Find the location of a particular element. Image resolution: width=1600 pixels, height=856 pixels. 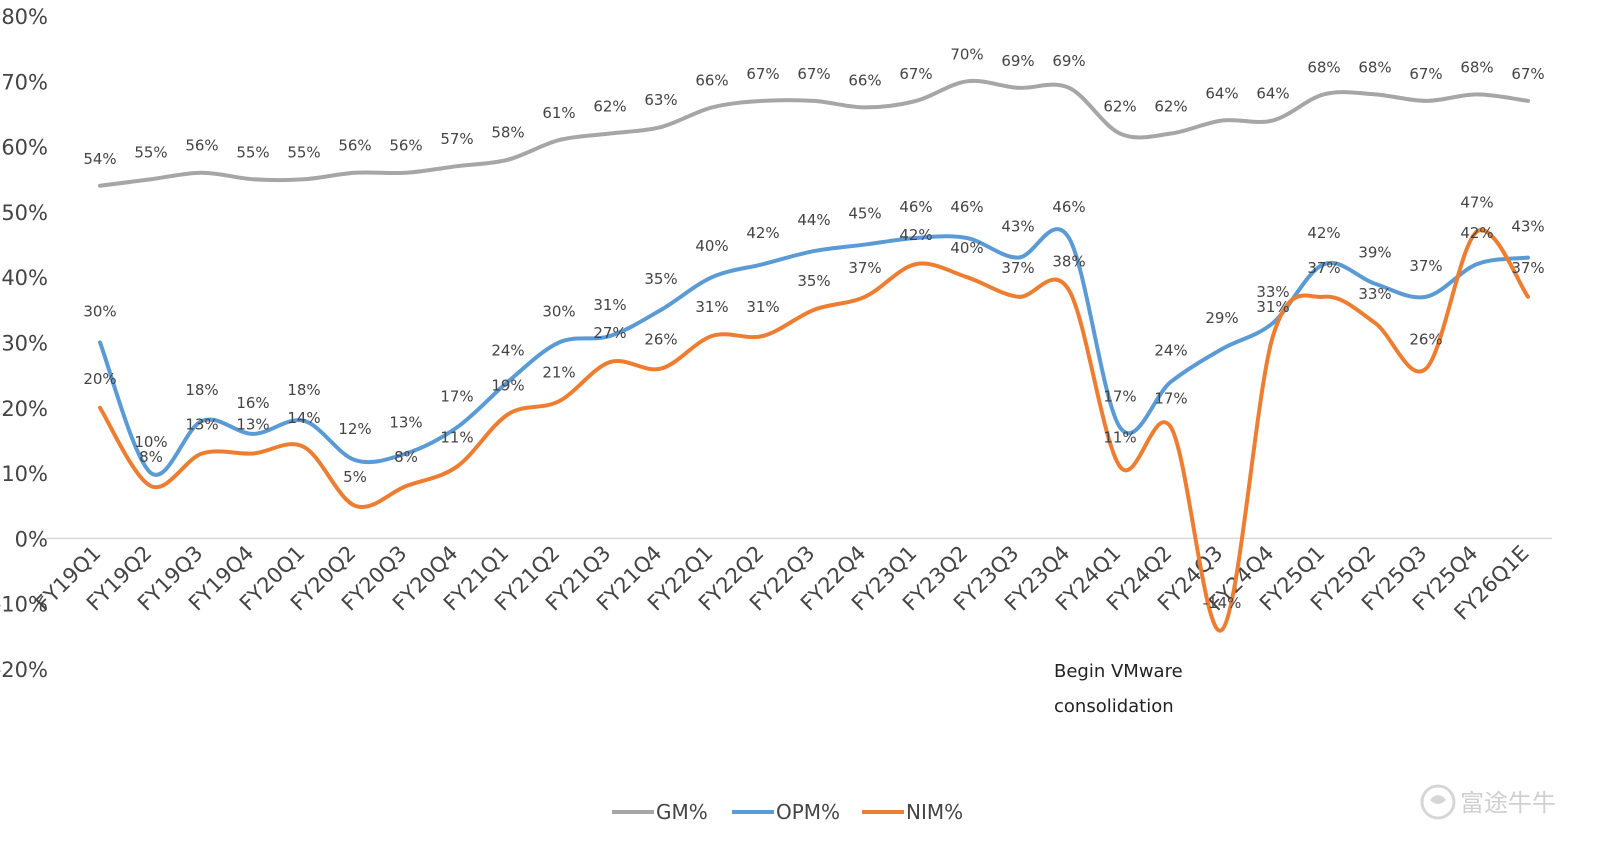

data-label: 47% is located at coordinates (1476, 202).